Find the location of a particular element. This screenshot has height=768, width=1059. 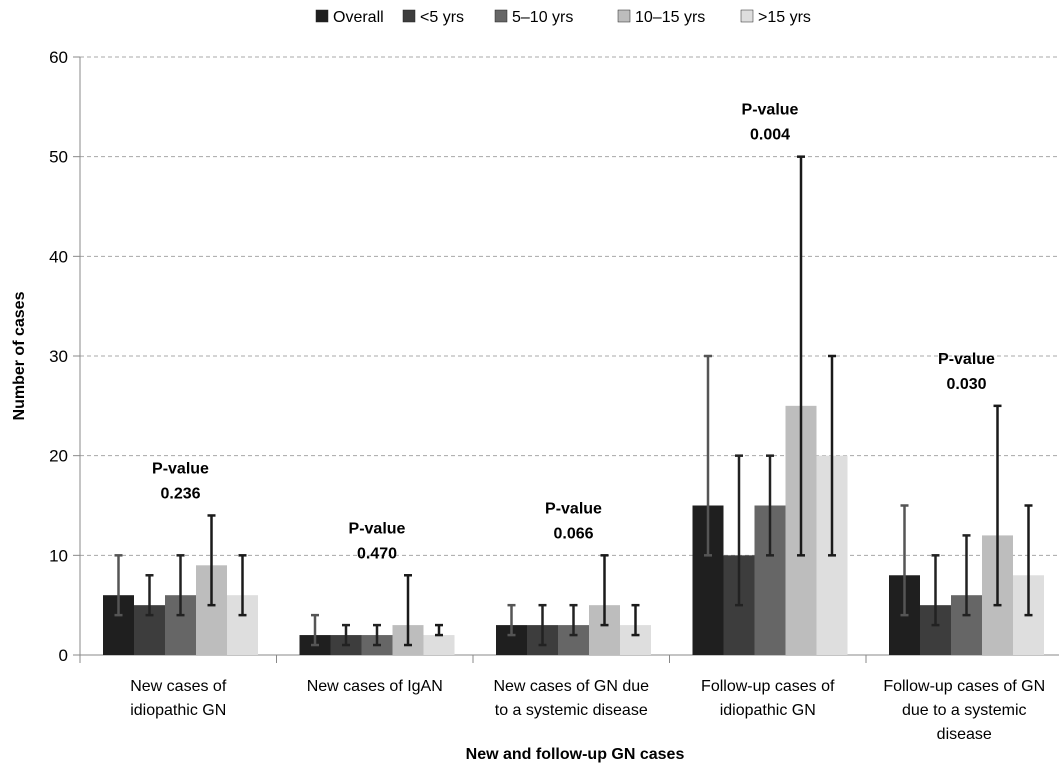

y-axis-ticks: 0 10 20 30 40 50 60 is located at coordinates (65, 356).